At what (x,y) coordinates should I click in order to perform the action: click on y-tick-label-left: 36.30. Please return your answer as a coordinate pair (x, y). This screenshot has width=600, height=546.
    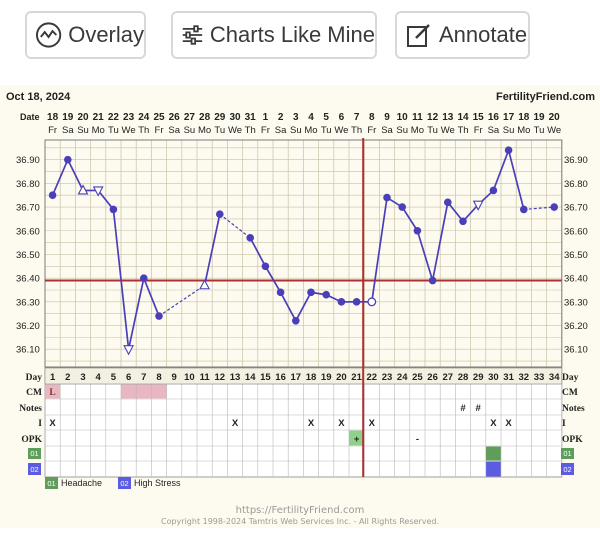
    Looking at the image, I should click on (28, 302).